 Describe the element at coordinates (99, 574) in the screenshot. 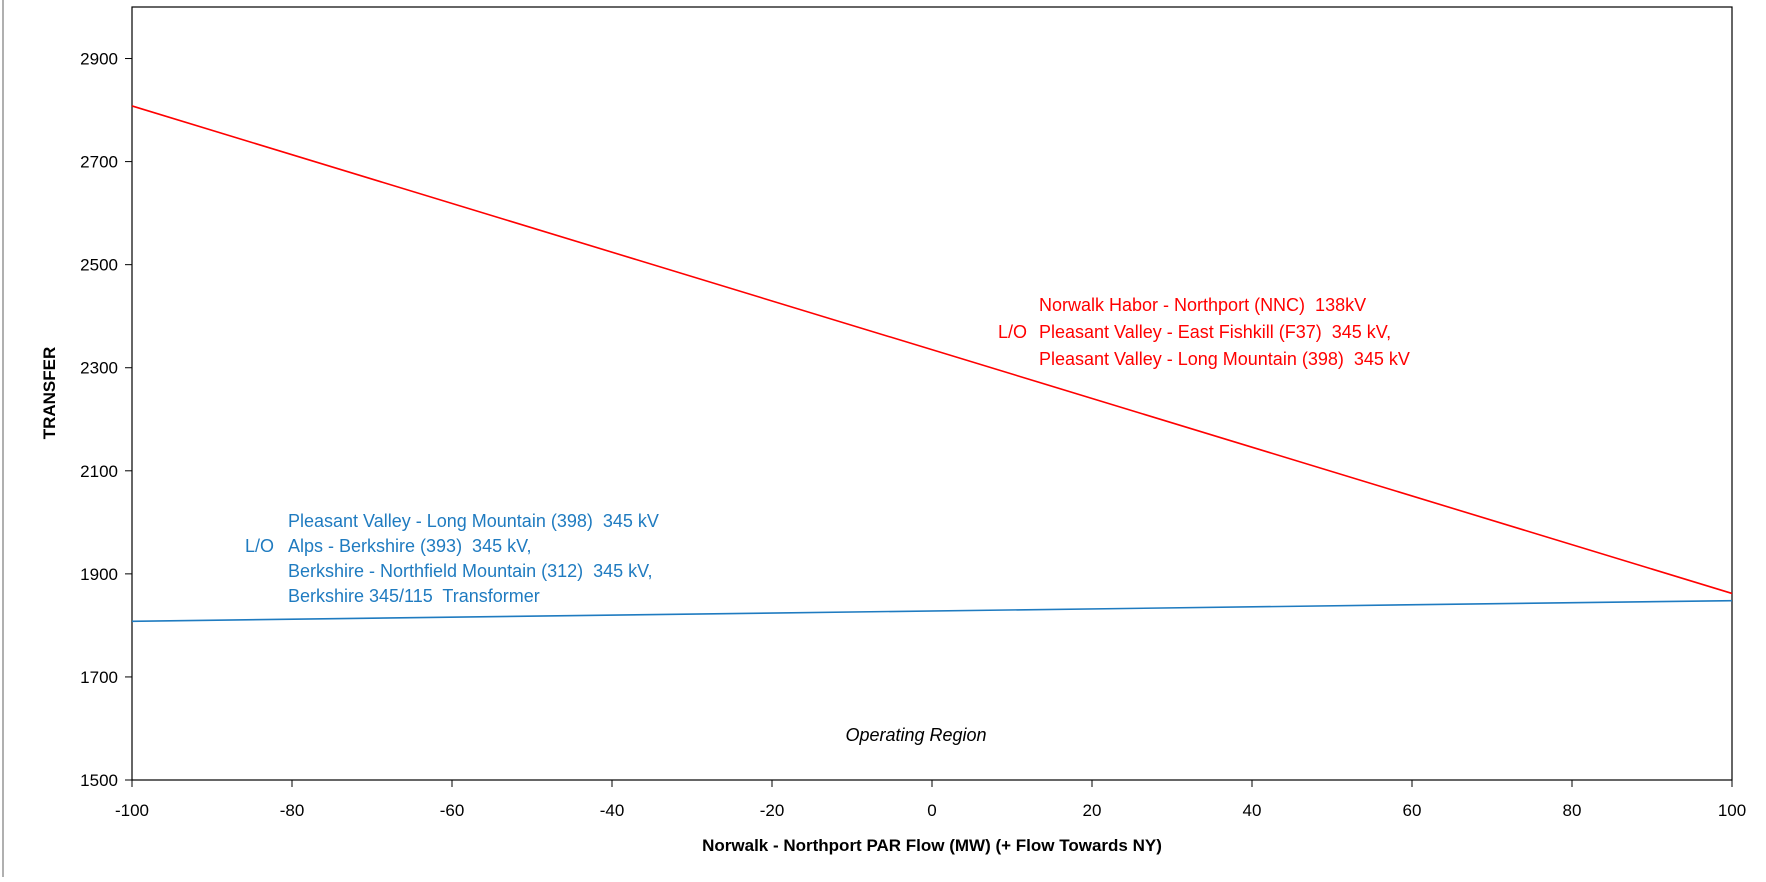

I see `y-tick-label: 1900` at that location.